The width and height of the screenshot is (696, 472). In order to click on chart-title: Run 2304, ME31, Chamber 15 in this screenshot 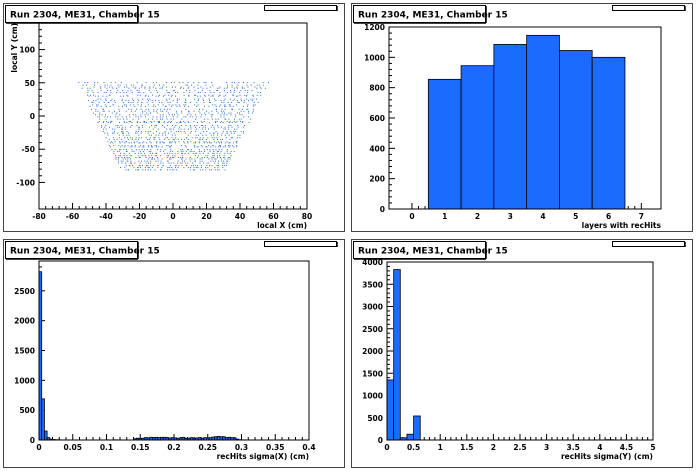, I will do `click(433, 16)`.